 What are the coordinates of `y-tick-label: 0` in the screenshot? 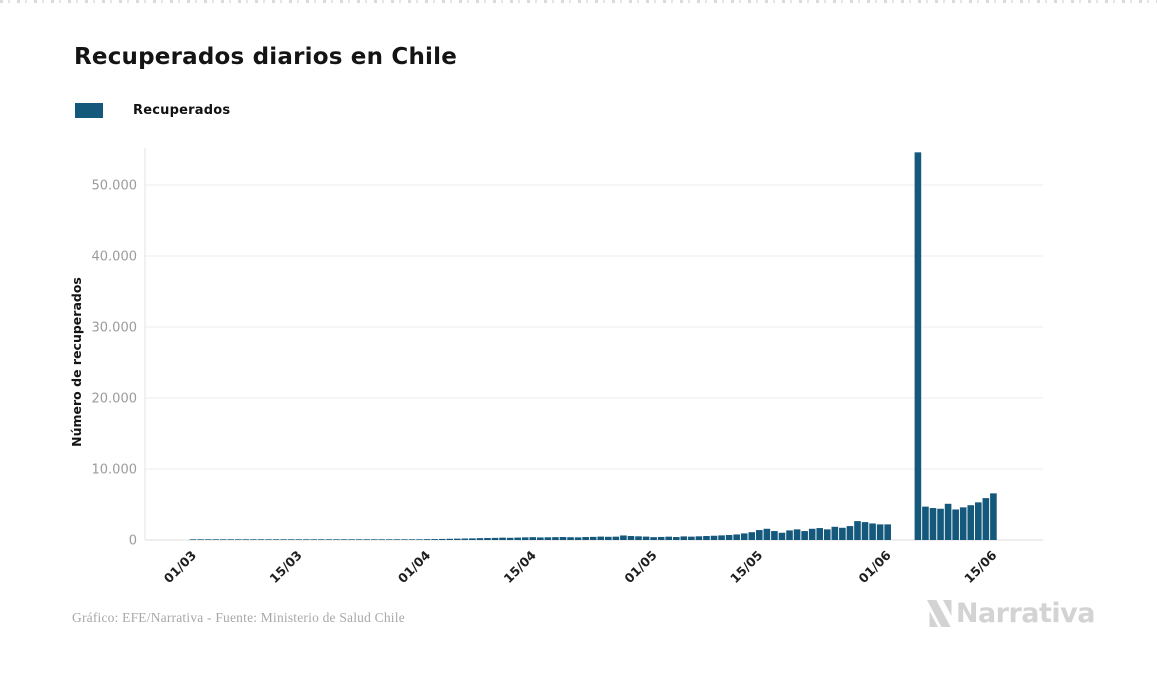 It's located at (133, 541).